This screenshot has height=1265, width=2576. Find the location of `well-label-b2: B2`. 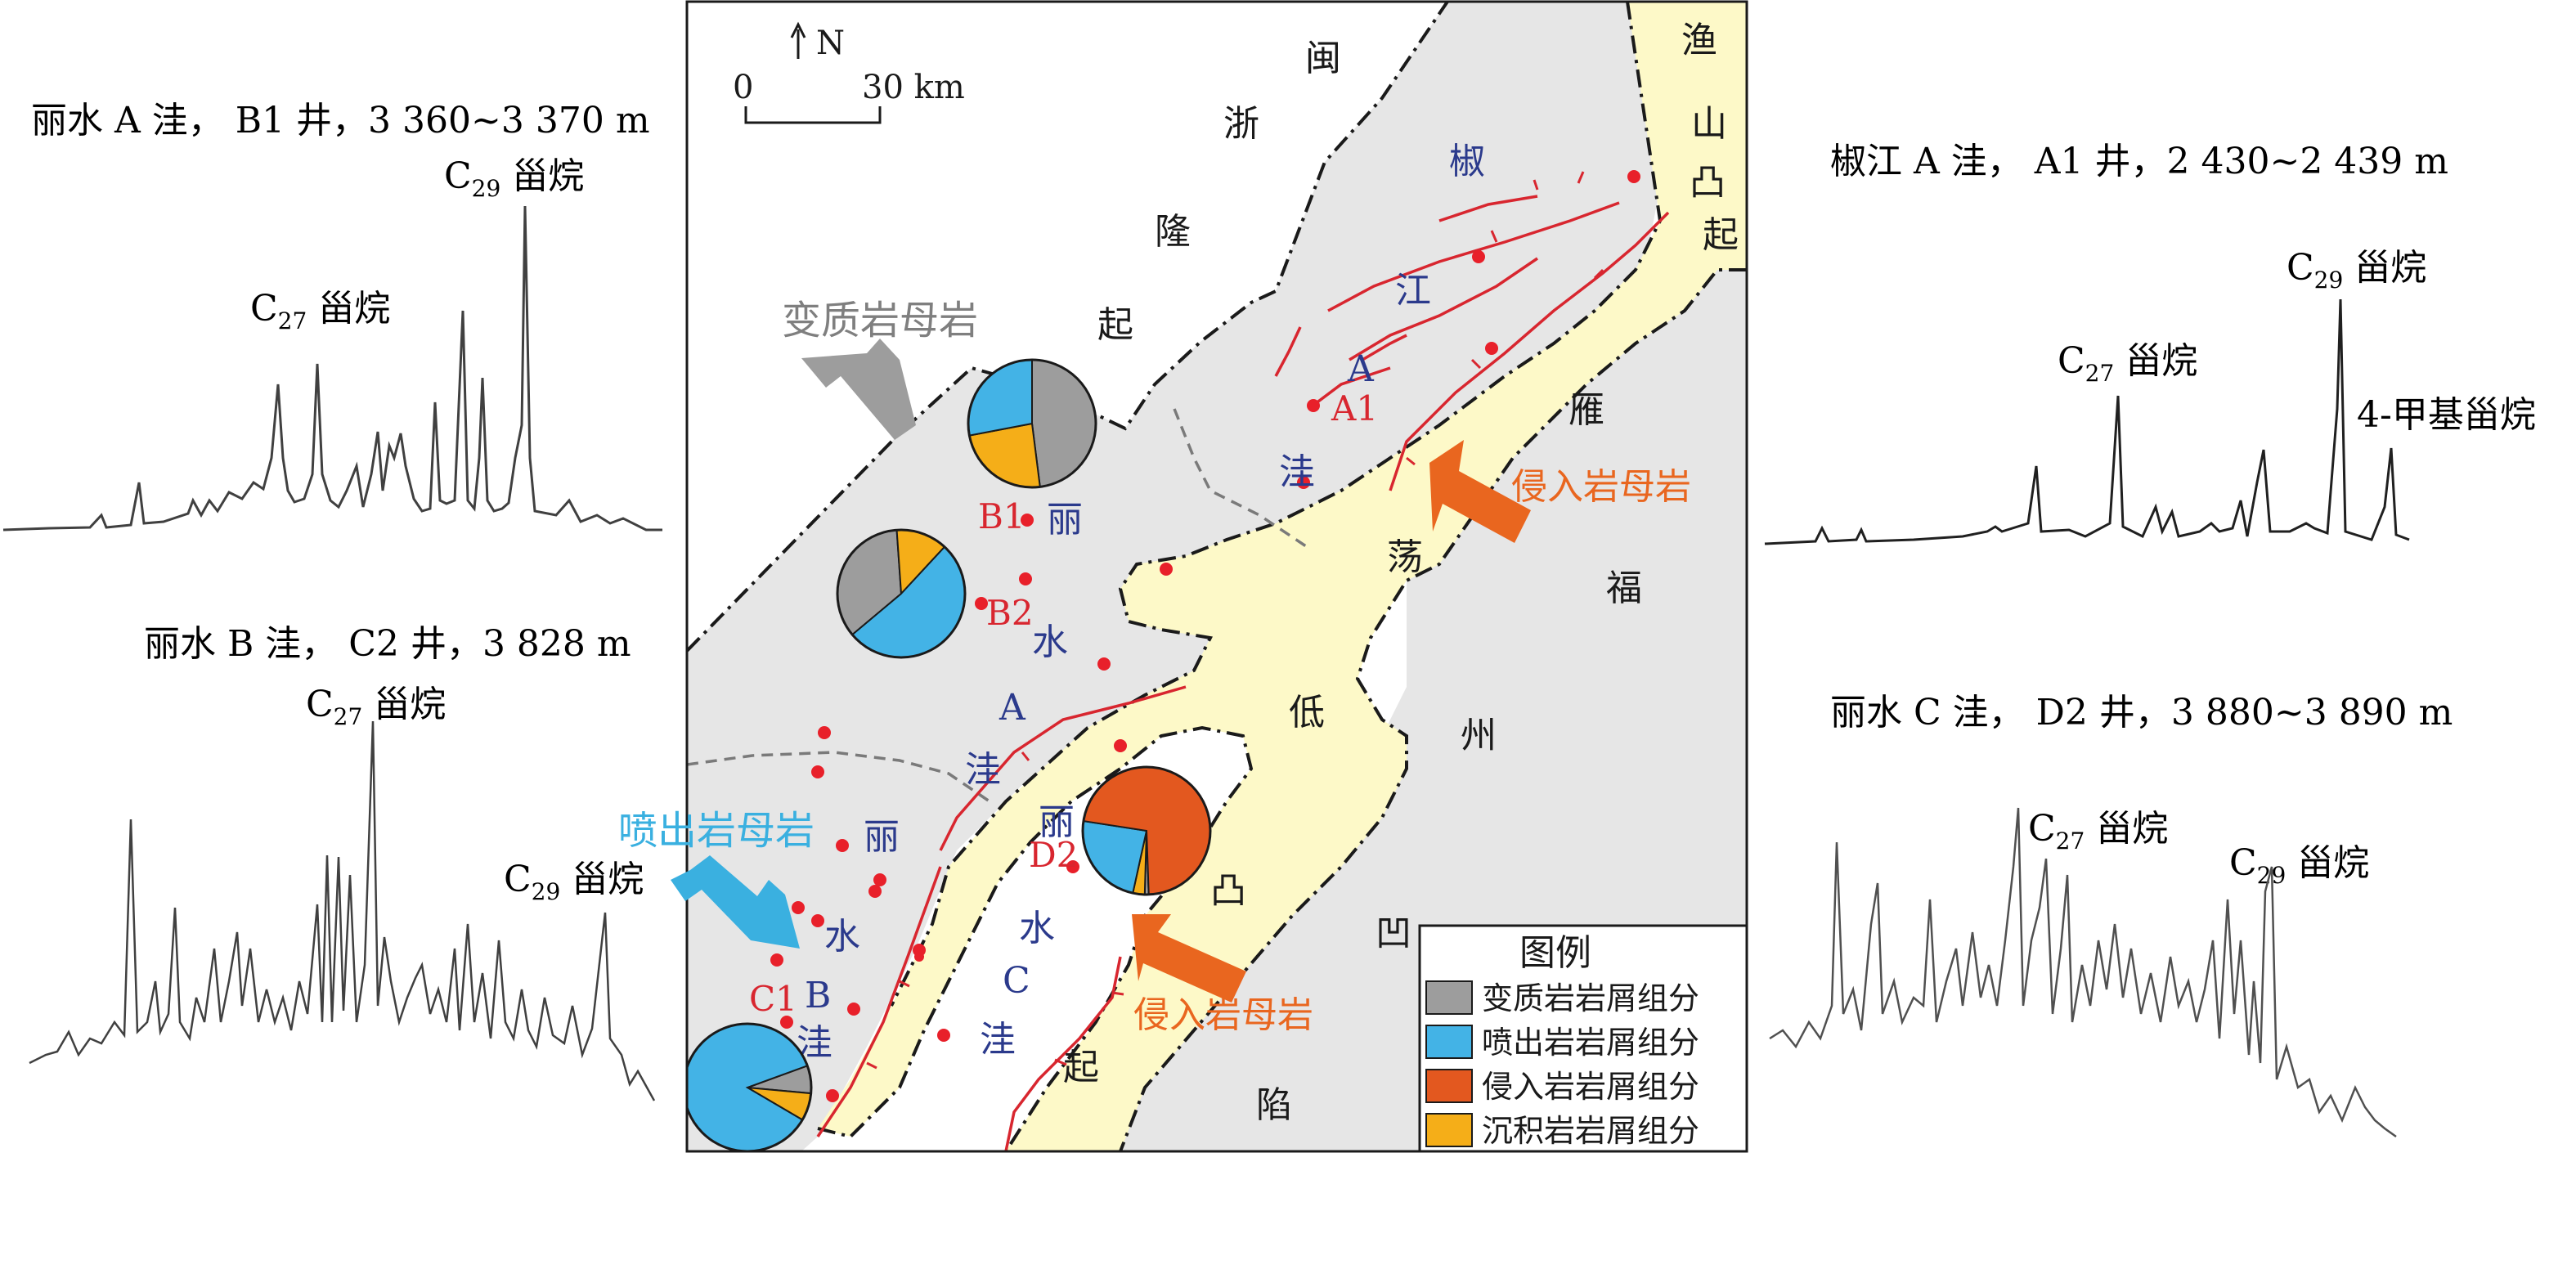

well-label-b2: B2 is located at coordinates (1010, 613).